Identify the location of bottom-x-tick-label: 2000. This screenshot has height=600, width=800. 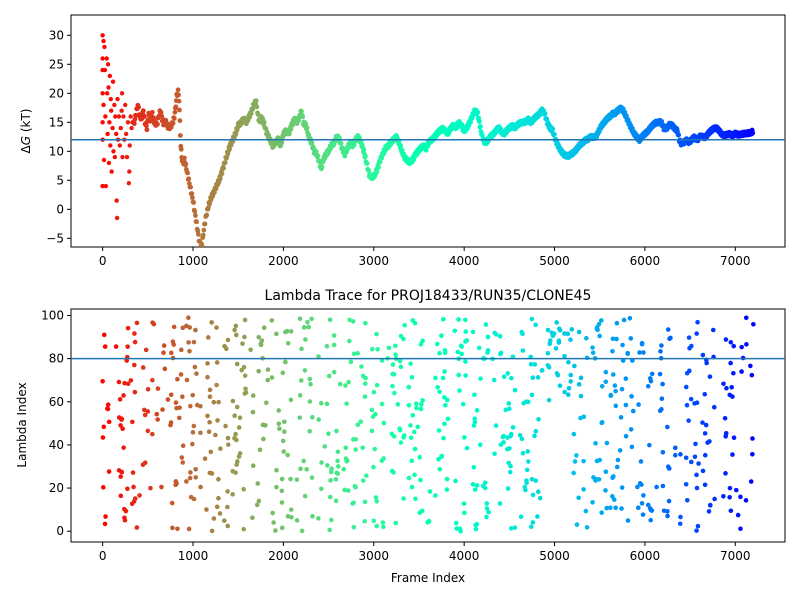
(283, 556).